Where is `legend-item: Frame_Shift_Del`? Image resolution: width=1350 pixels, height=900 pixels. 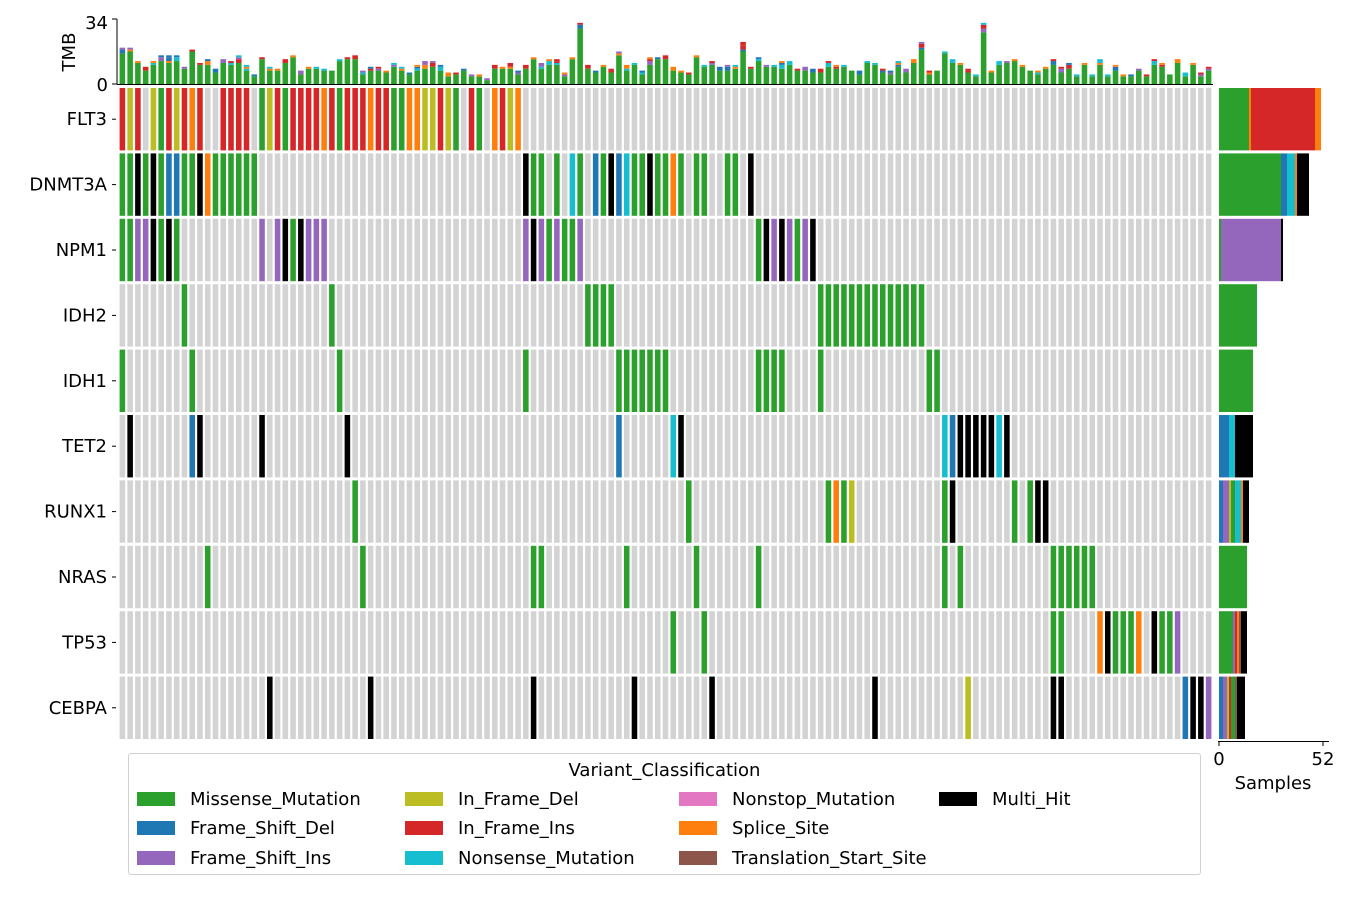 legend-item: Frame_Shift_Del is located at coordinates (236, 828).